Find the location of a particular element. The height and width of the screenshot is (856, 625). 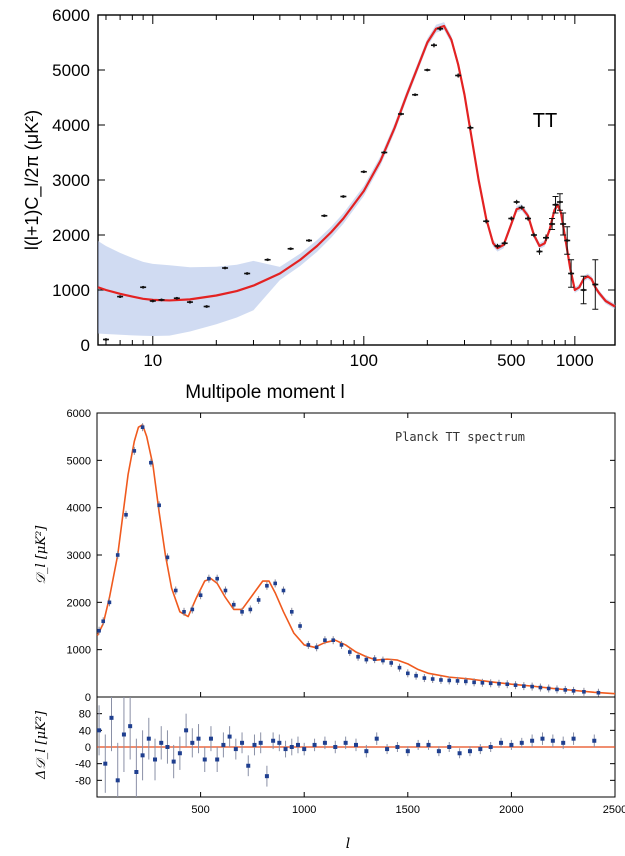

residual-y-tick-label: -80 is located at coordinates (83, 781).